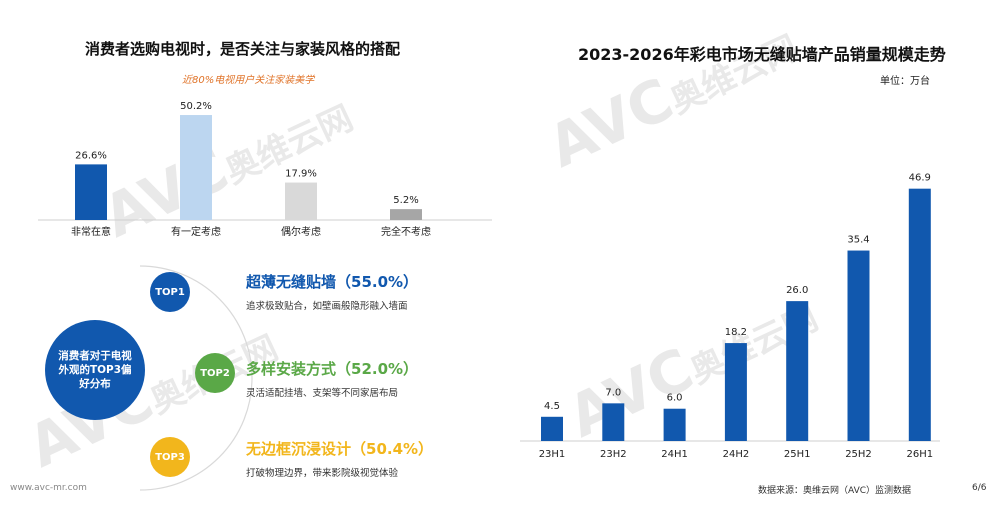 This screenshot has width=1000, height=506. I want to click on top3-badge: TOP3, so click(170, 457).